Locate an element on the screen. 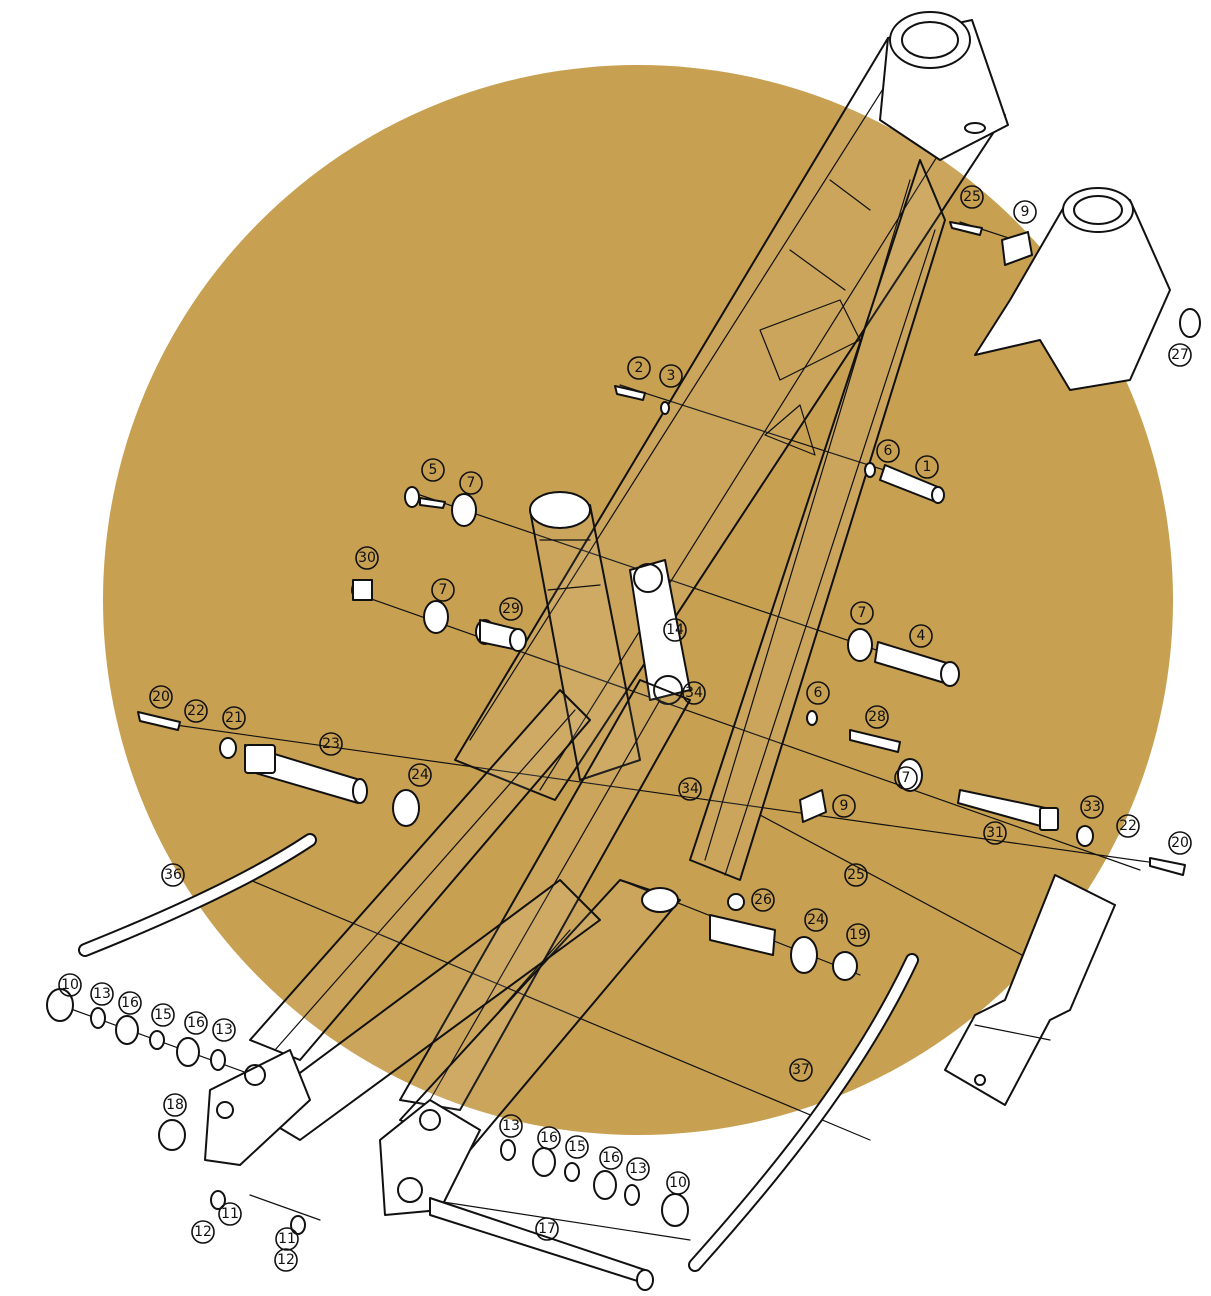 This screenshot has width=1211, height=1296. callout-5: 5 is located at coordinates (433, 470).